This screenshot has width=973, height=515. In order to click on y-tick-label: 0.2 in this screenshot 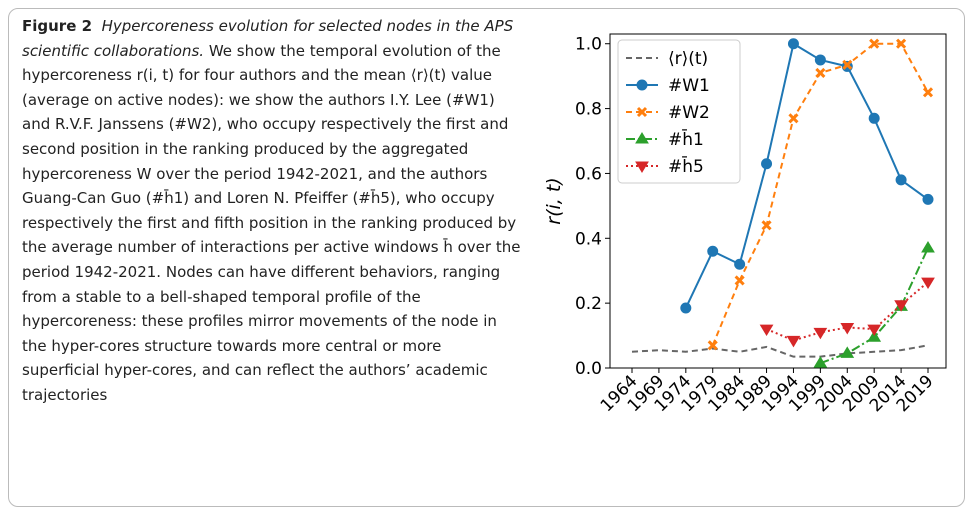, I will do `click(588, 304)`.